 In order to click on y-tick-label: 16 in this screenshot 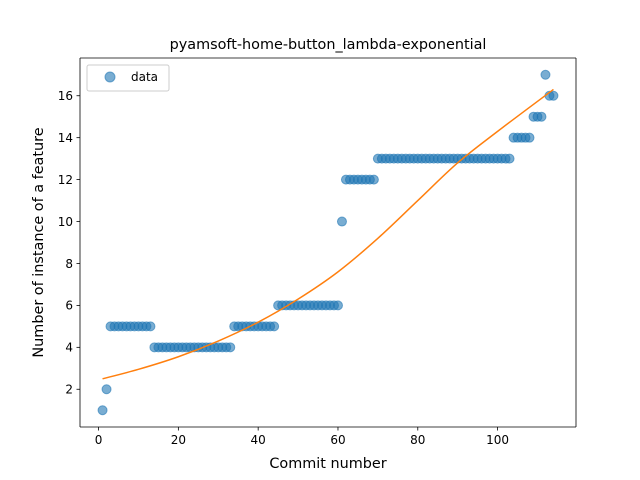, I will do `click(65, 96)`.